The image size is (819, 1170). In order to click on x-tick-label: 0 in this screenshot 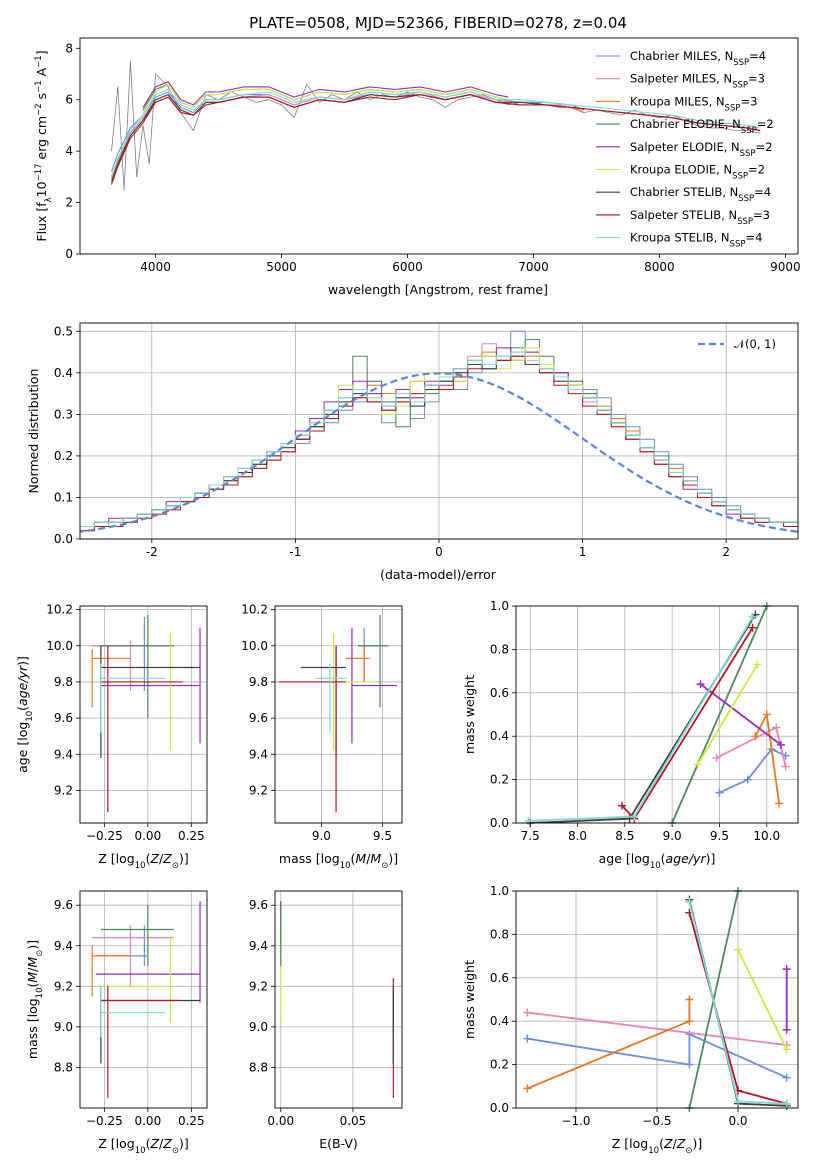, I will do `click(439, 552)`.